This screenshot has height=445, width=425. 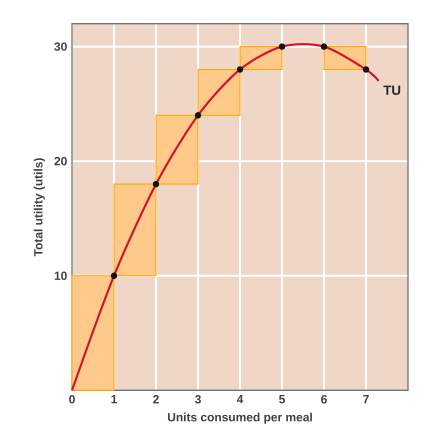 I want to click on x-tick-label: 0, so click(x=72, y=399).